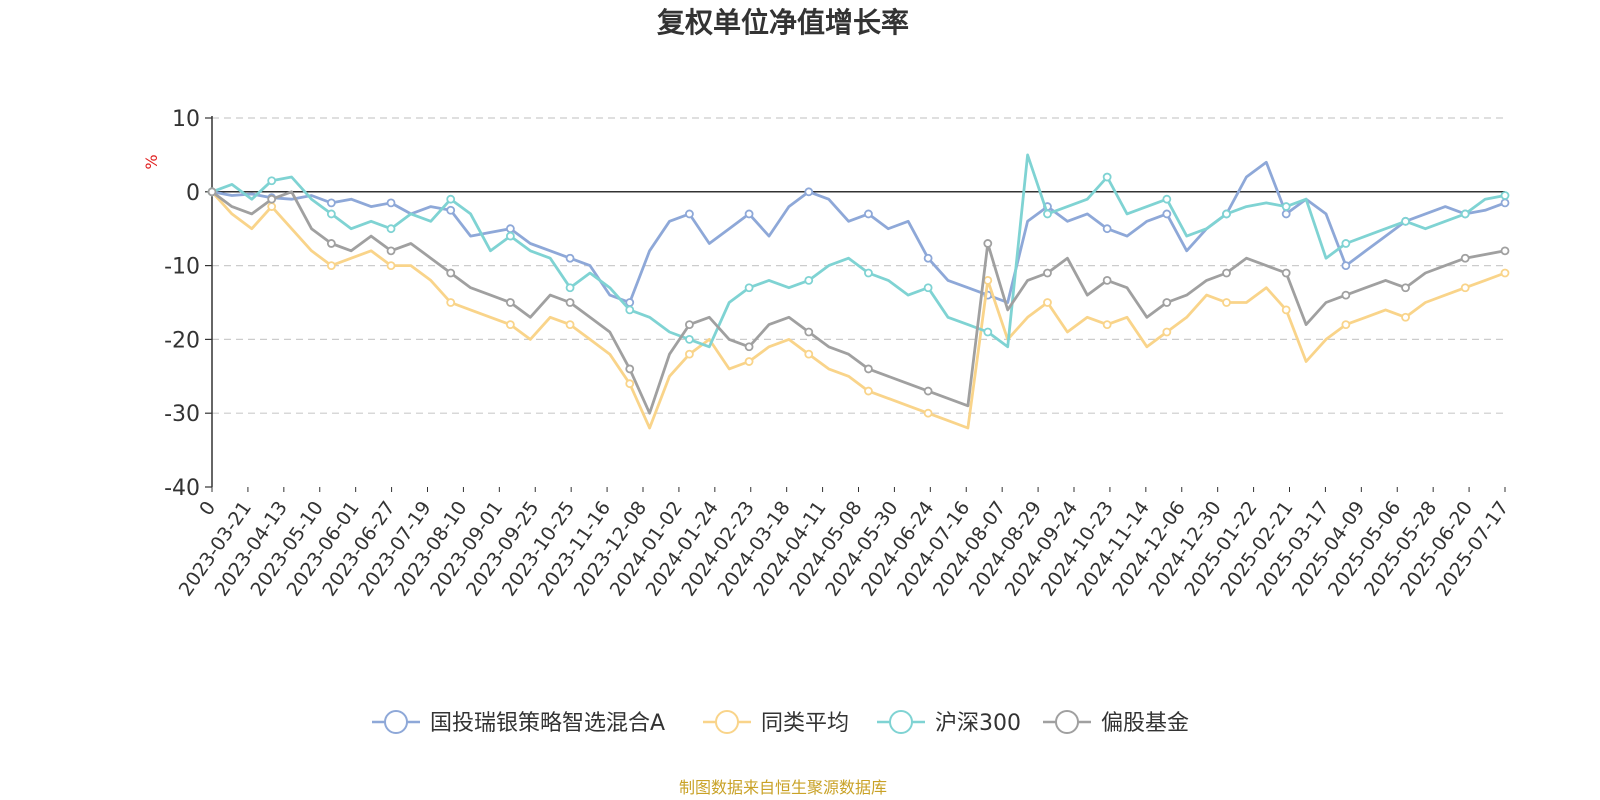 This screenshot has height=800, width=1600. Describe the element at coordinates (186, 119) in the screenshot. I see `y-tick-label: 10` at that location.